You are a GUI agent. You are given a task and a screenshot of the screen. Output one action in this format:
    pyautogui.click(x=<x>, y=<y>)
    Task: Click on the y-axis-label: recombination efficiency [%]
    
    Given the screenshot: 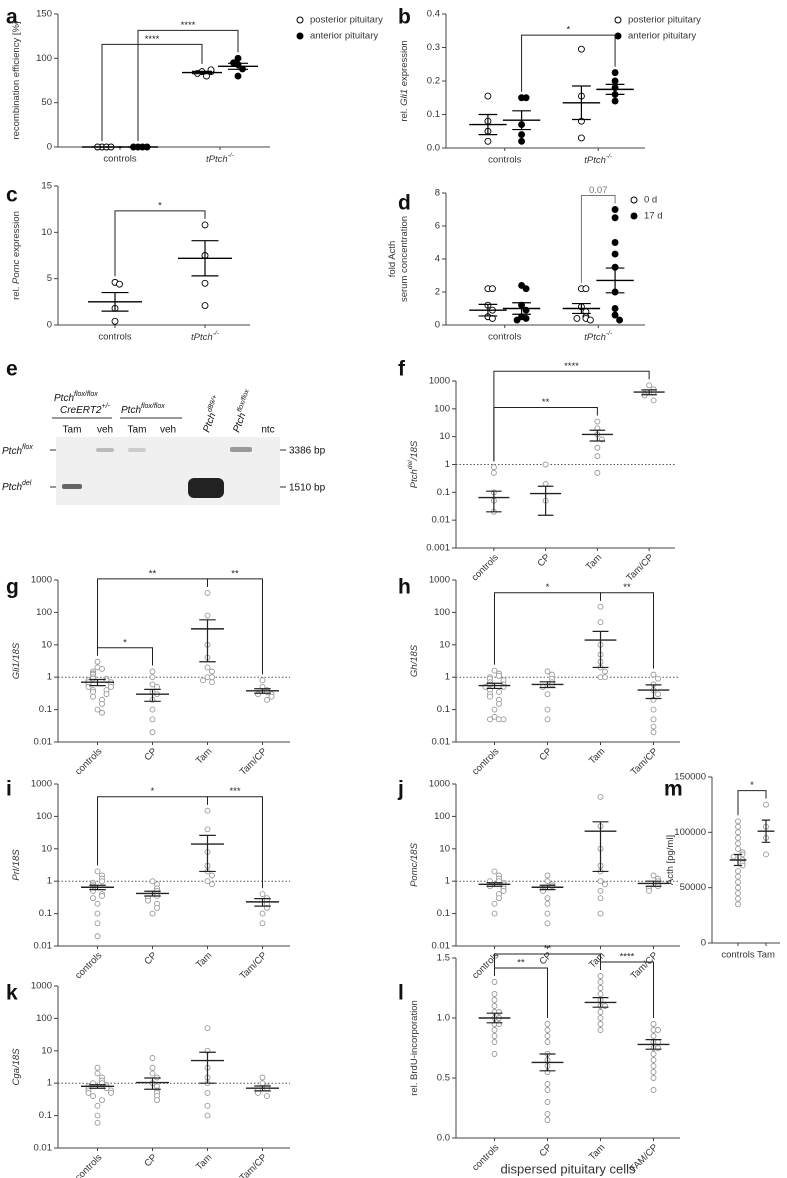 What is the action you would take?
    pyautogui.click(x=16, y=80)
    